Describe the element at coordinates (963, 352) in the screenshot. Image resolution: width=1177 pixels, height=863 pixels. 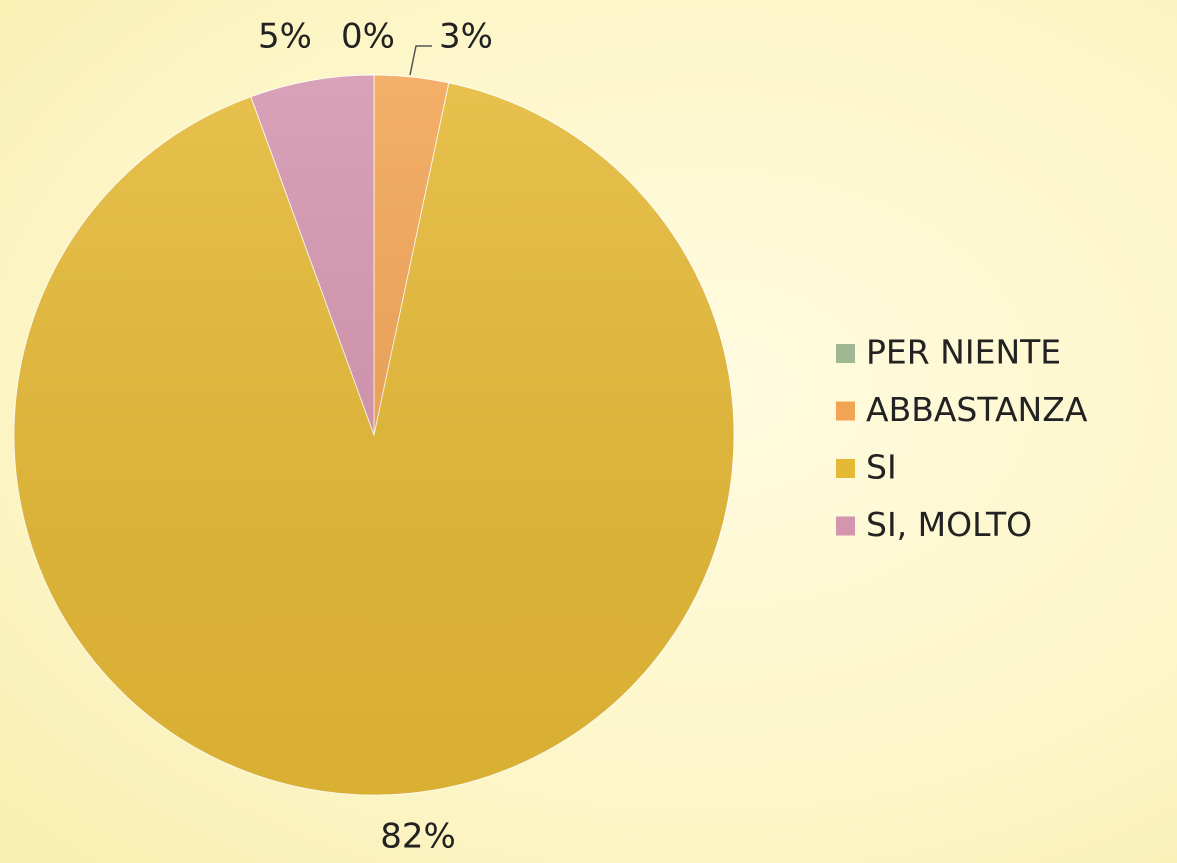
I see `legend-label: PER NIENTE` at that location.